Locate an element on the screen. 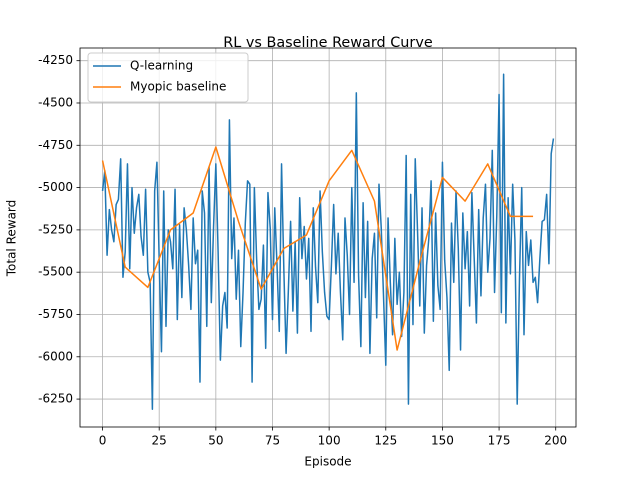 The image size is (640, 480). x-tick-label: 100 is located at coordinates (329, 441).